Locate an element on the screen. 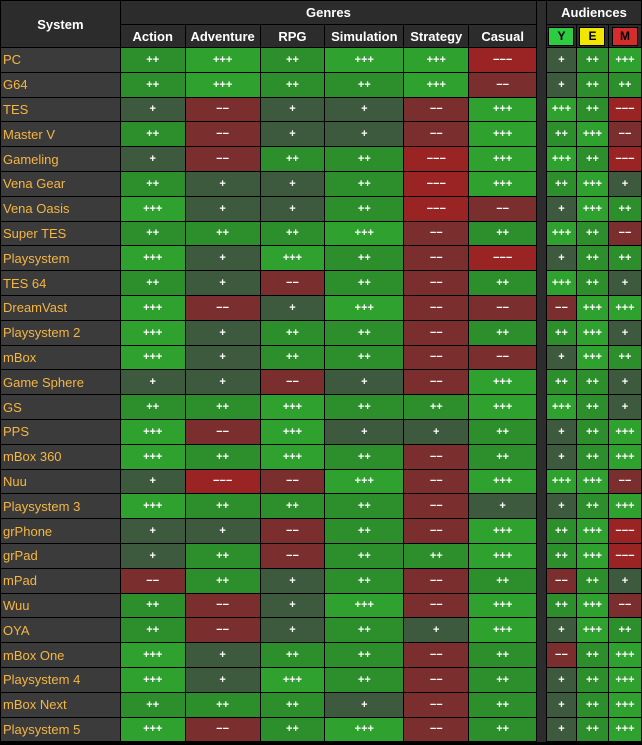  audience-rating-cell: −−− is located at coordinates (624, 159).